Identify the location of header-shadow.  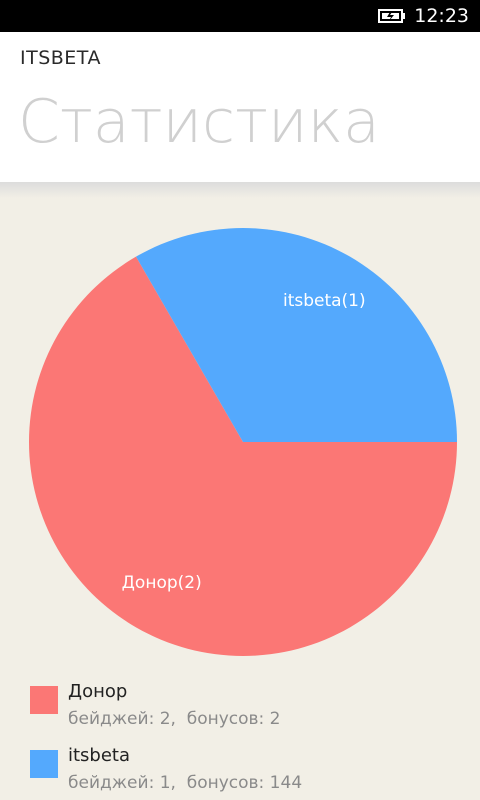
(240, 190).